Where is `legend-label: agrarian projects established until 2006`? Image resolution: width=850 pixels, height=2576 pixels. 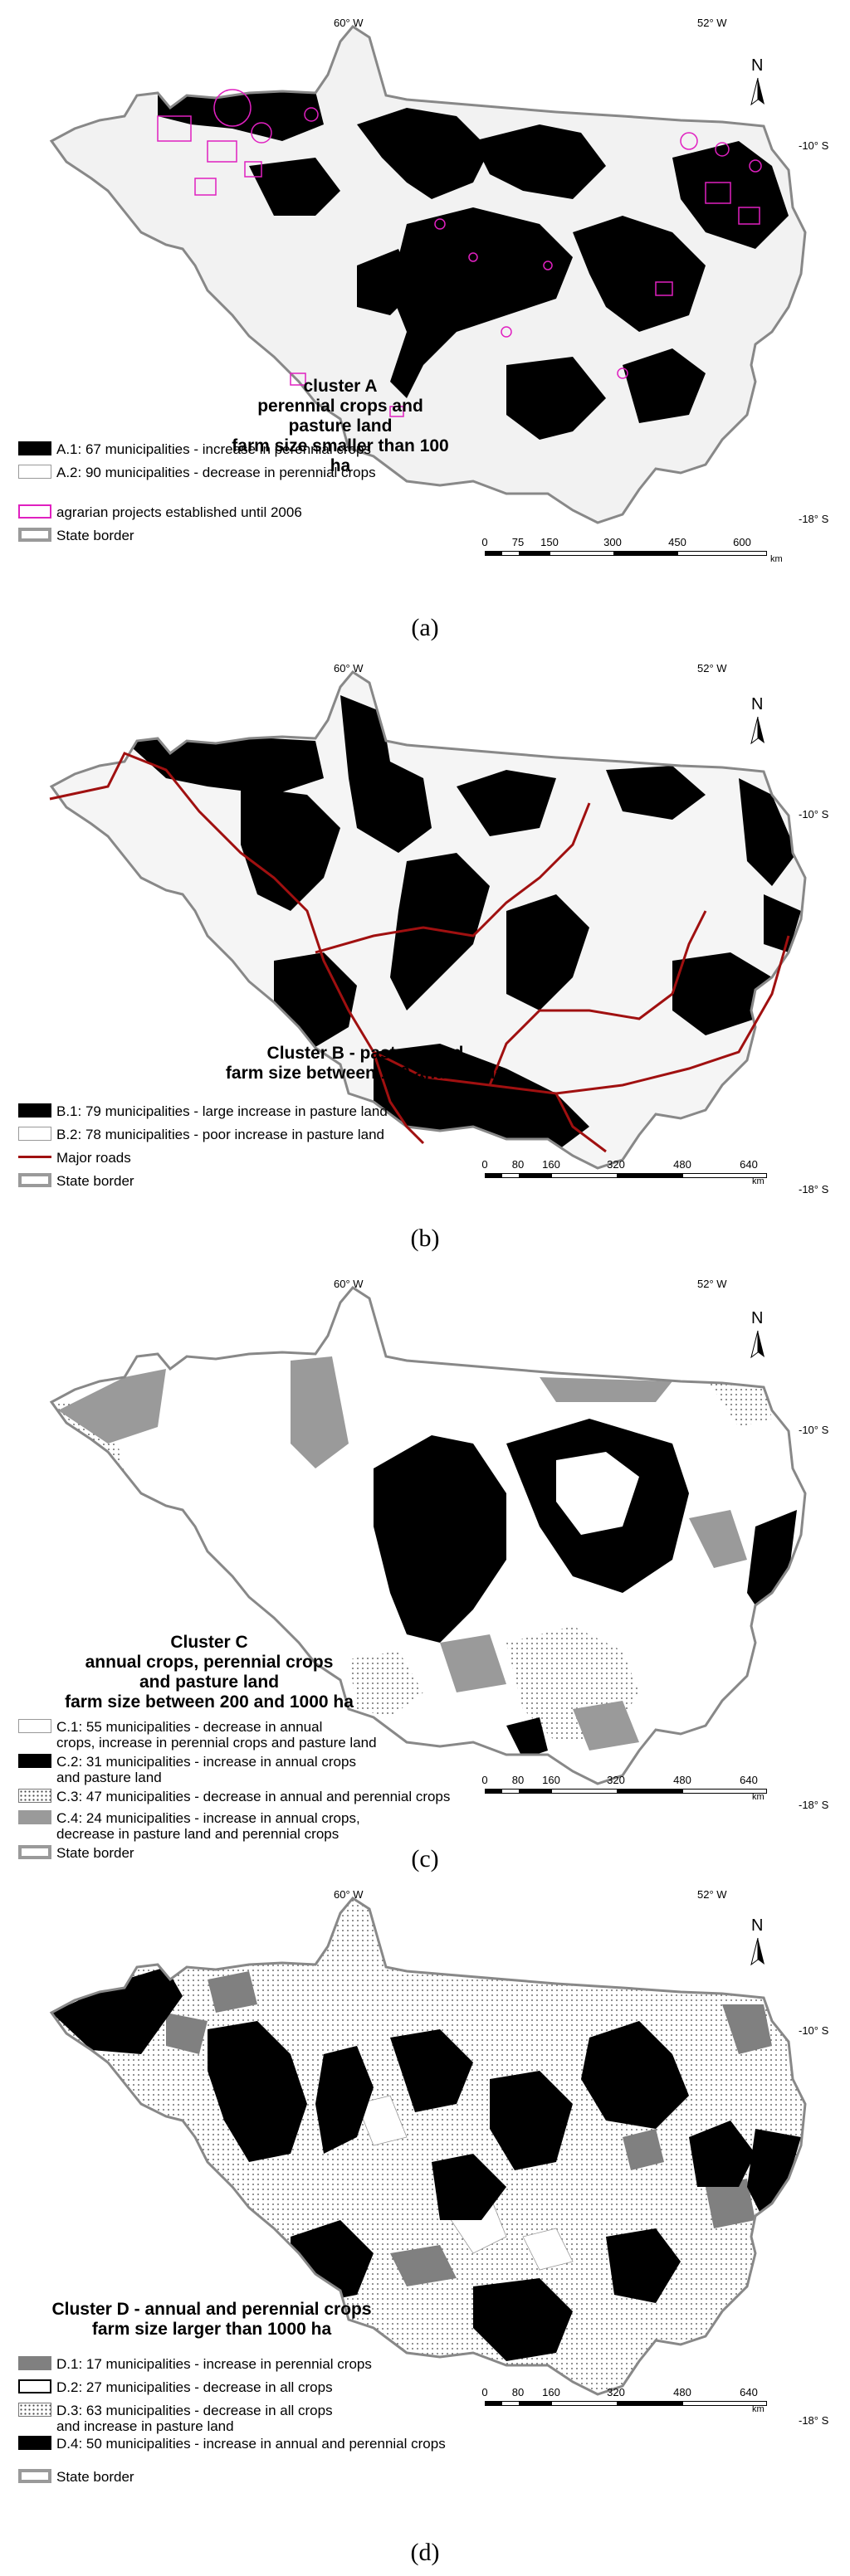 legend-label: agrarian projects established until 2006 is located at coordinates (179, 512).